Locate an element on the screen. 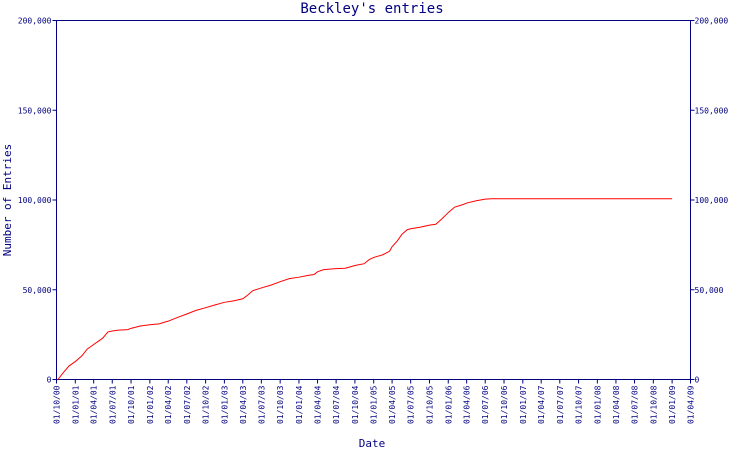 The height and width of the screenshot is (455, 750). y-tick-label-right: 200,000 is located at coordinates (712, 21).